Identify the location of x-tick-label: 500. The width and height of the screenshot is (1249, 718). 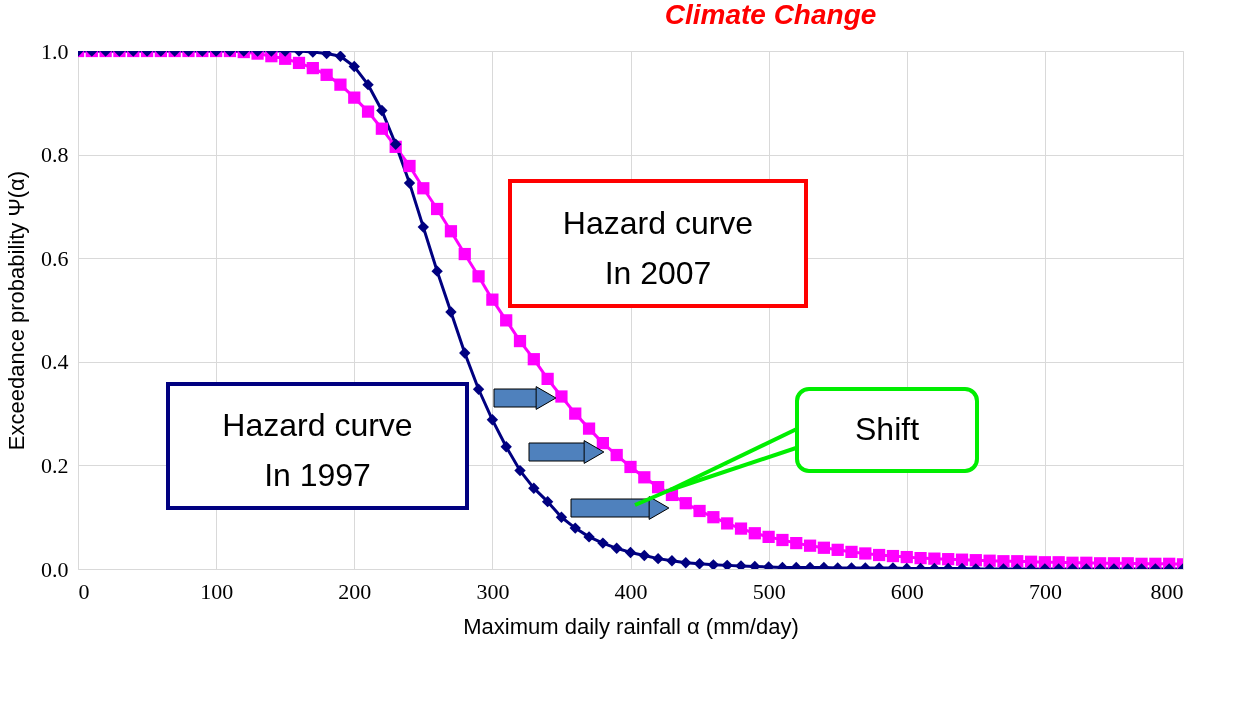
(769, 591).